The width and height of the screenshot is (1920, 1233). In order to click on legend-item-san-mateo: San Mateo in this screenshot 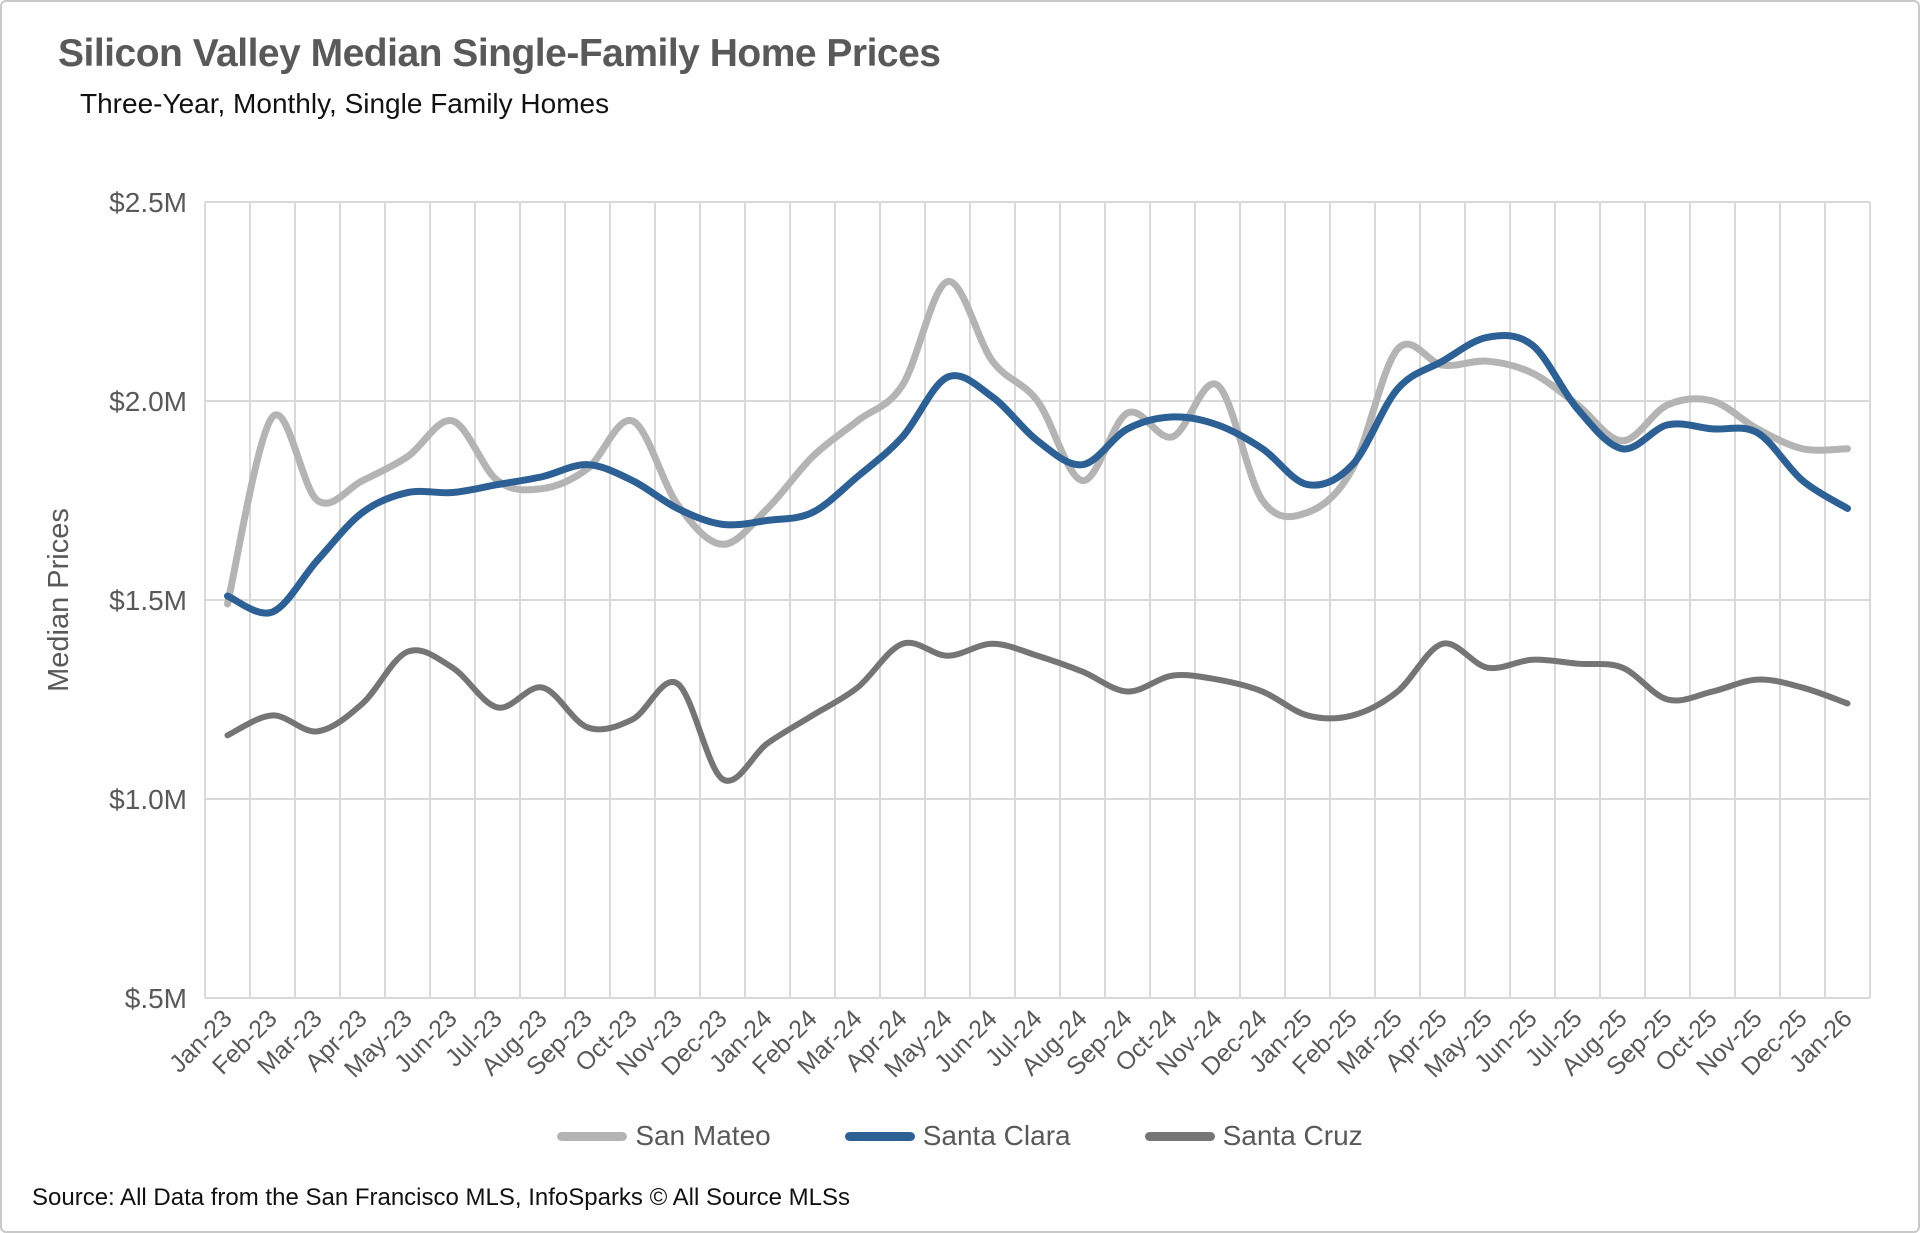, I will do `click(664, 1136)`.